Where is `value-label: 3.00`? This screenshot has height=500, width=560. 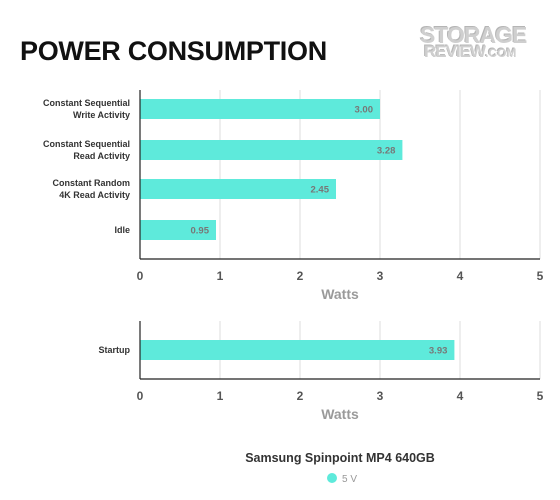
value-label: 3.00 is located at coordinates (364, 110).